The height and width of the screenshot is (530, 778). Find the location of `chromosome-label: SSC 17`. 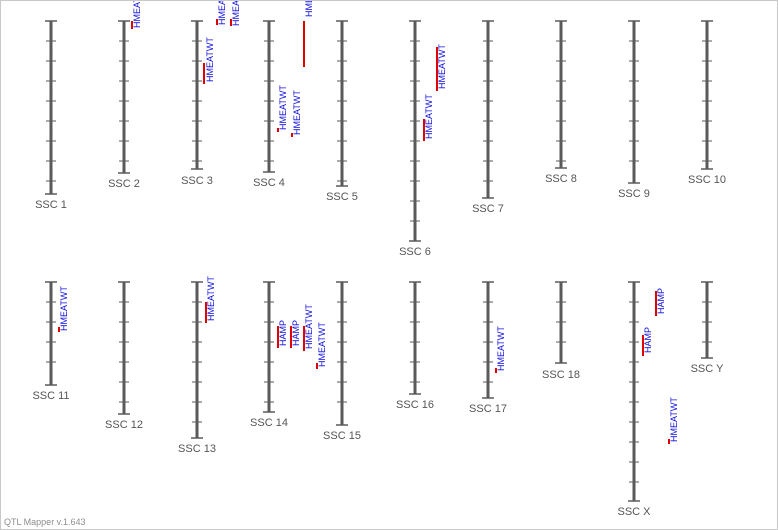

chromosome-label: SSC 17 is located at coordinates (488, 409).